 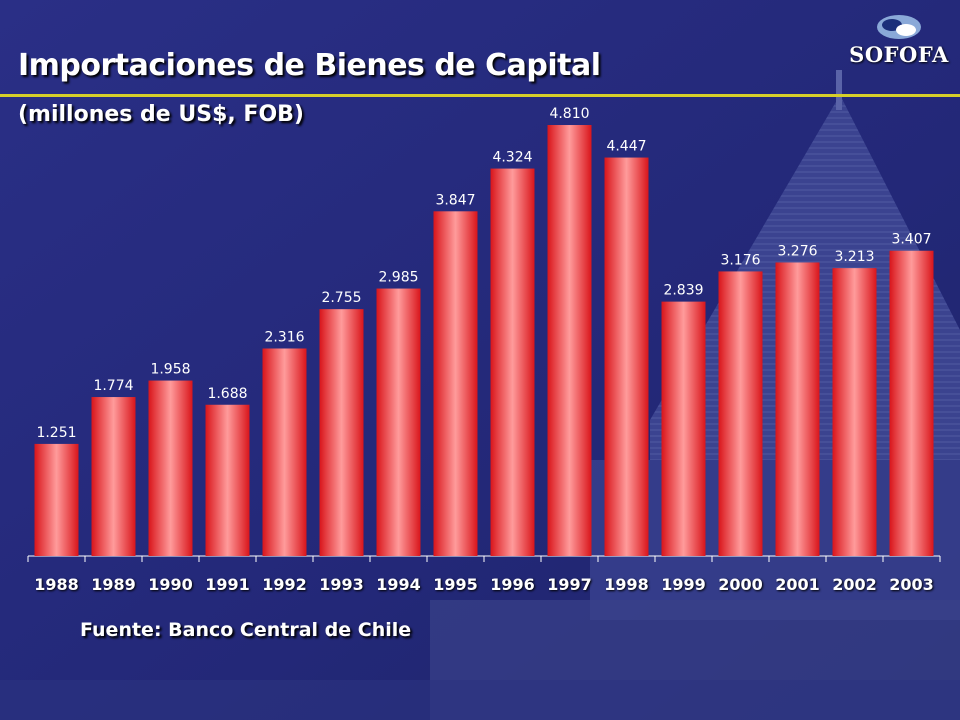 I want to click on x-tick-label-1993: 1993, so click(x=341, y=584).